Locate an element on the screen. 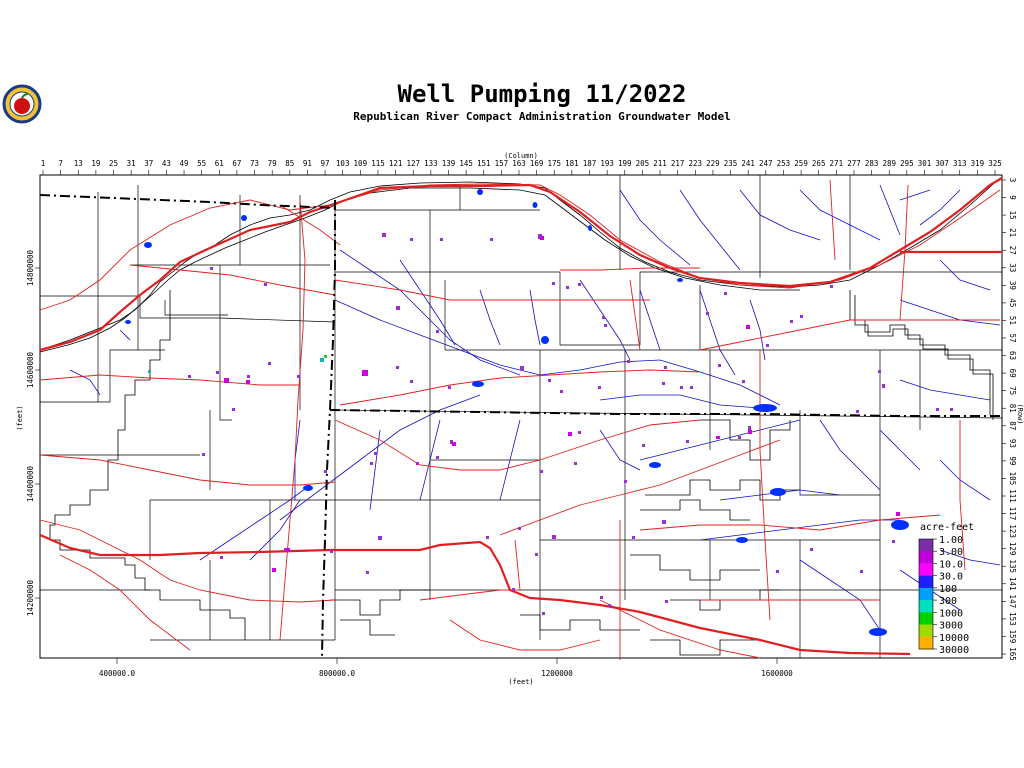 This screenshot has height=768, width=1024. column-tick-label: 139 is located at coordinates (449, 163).